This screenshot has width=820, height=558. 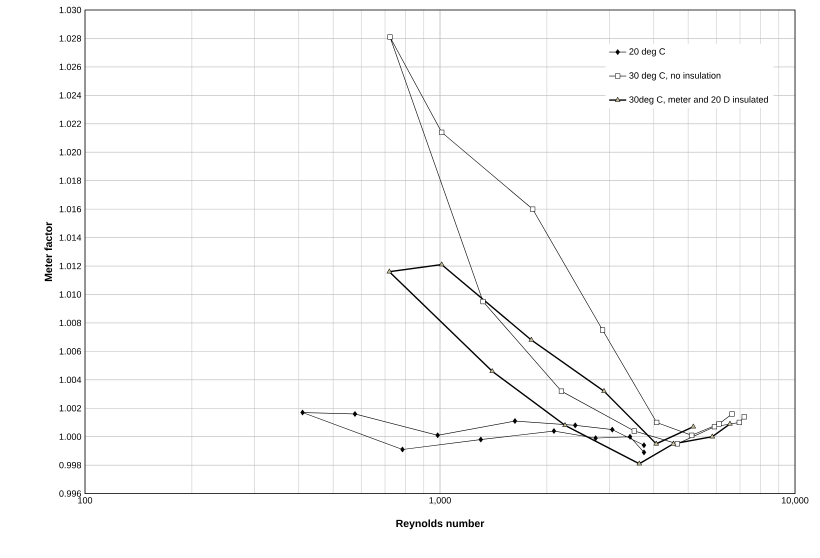 I want to click on legend-label: 30deg C, meter and 20 D insulated, so click(x=698, y=100).